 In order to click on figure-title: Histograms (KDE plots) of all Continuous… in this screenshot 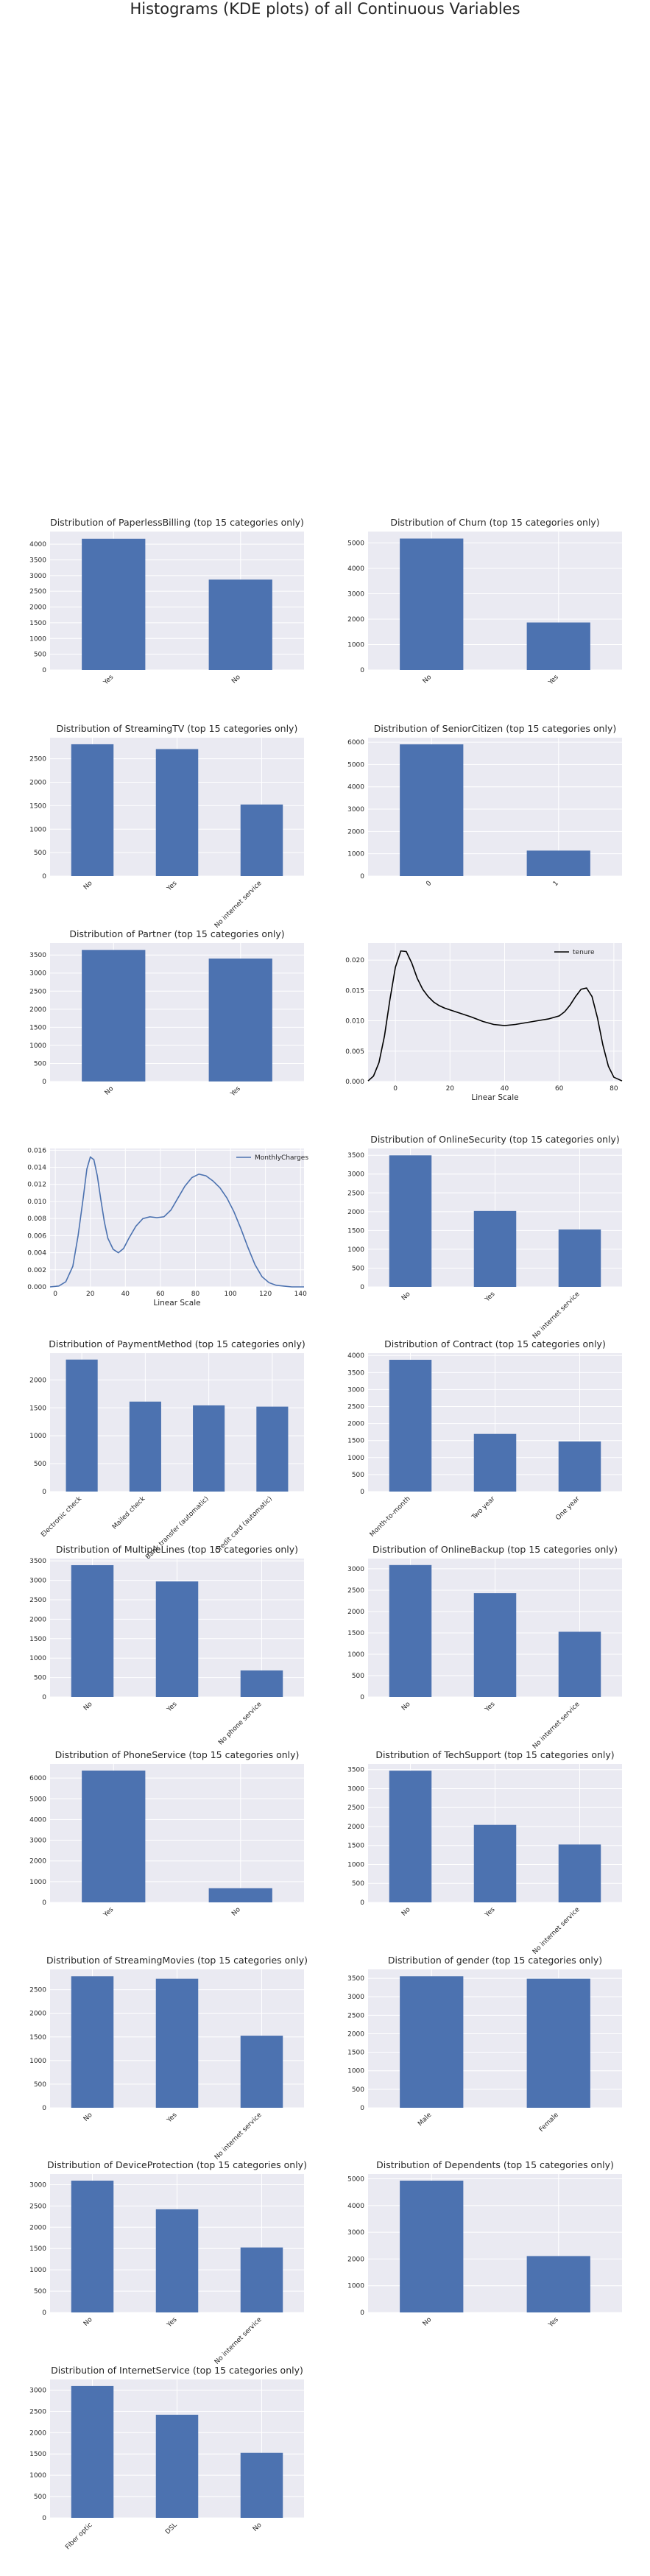, I will do `click(325, 9)`.